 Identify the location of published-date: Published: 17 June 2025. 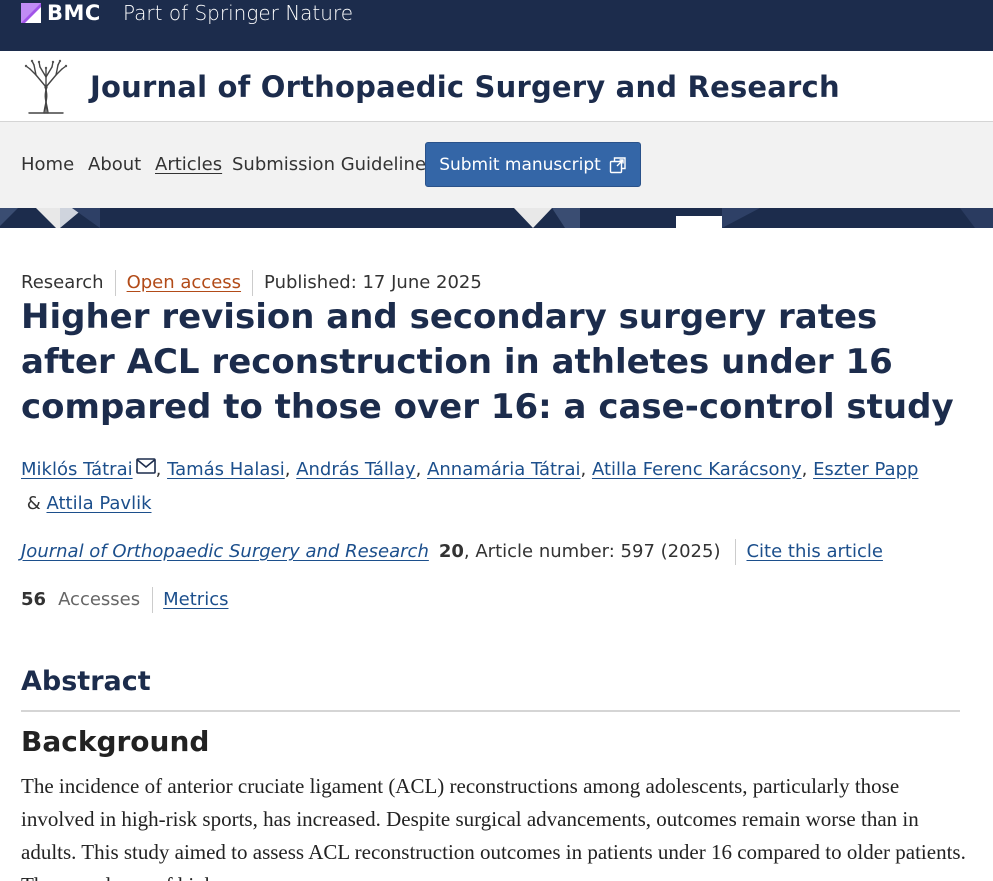
(373, 282).